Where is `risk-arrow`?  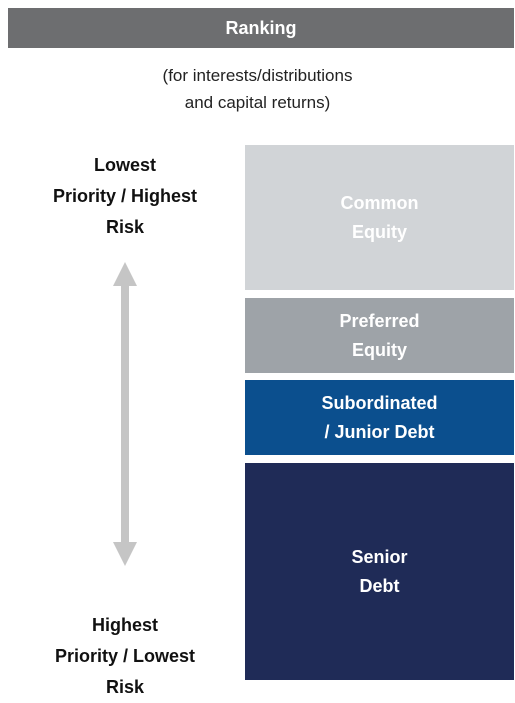
risk-arrow is located at coordinates (125, 414).